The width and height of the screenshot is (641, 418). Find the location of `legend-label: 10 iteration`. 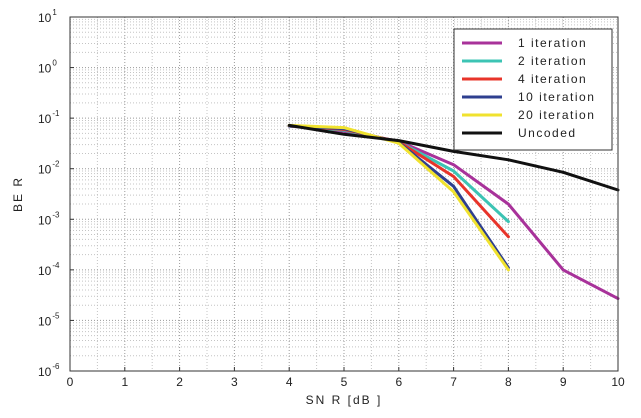

legend-label: 10 iteration is located at coordinates (556, 97).